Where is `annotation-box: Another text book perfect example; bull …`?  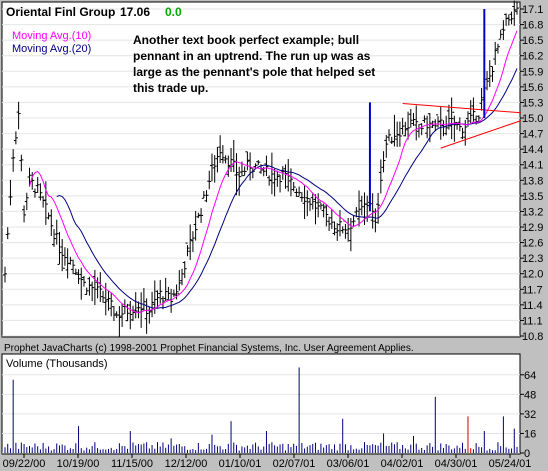 annotation-box: Another text book perfect example; bull … is located at coordinates (254, 64).